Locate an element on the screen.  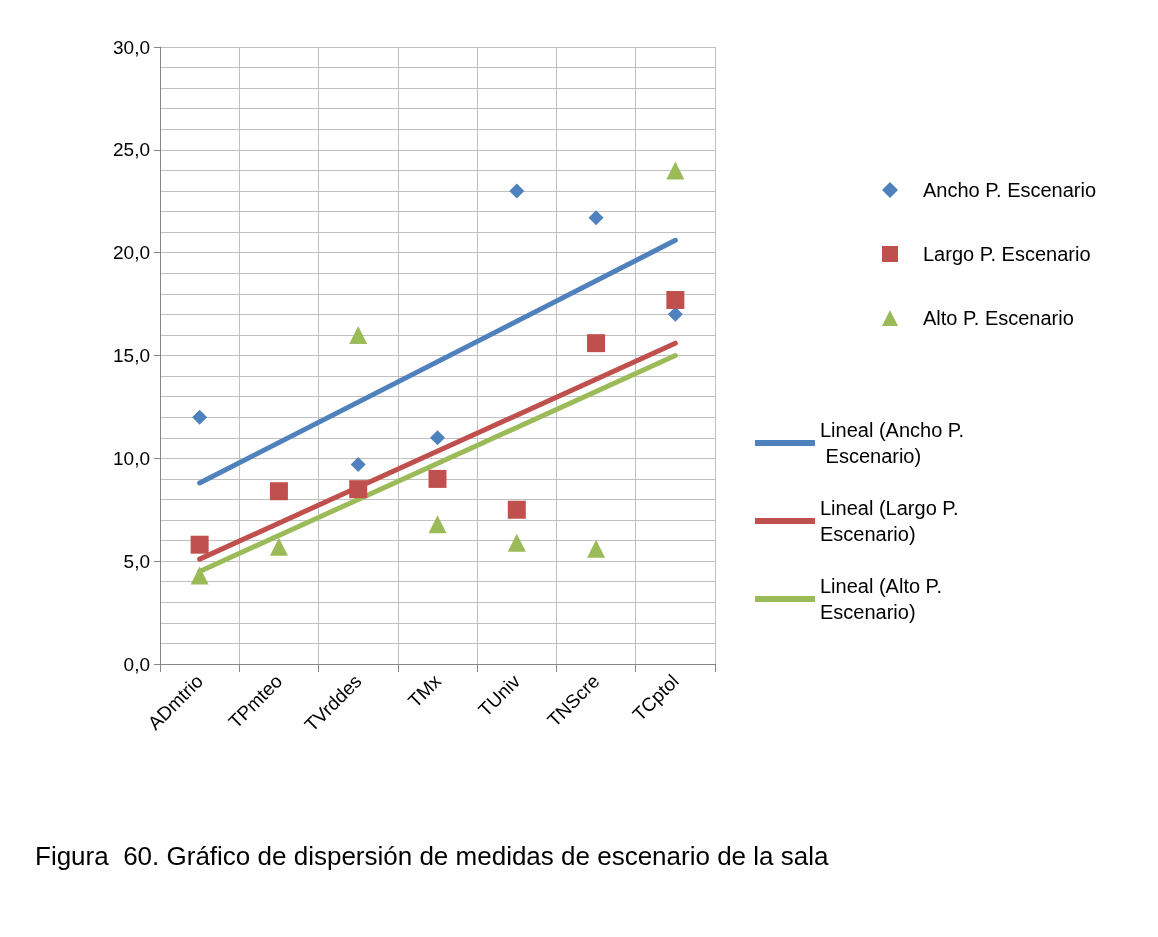
y-tick-label: 25,0 is located at coordinates (131, 150).